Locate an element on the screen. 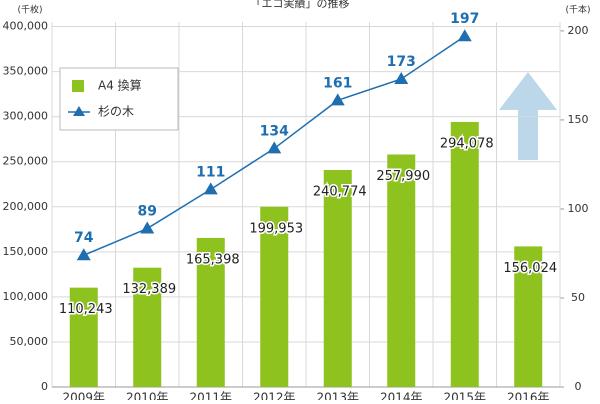  y-tick-label: 50,000 is located at coordinates (29, 341).